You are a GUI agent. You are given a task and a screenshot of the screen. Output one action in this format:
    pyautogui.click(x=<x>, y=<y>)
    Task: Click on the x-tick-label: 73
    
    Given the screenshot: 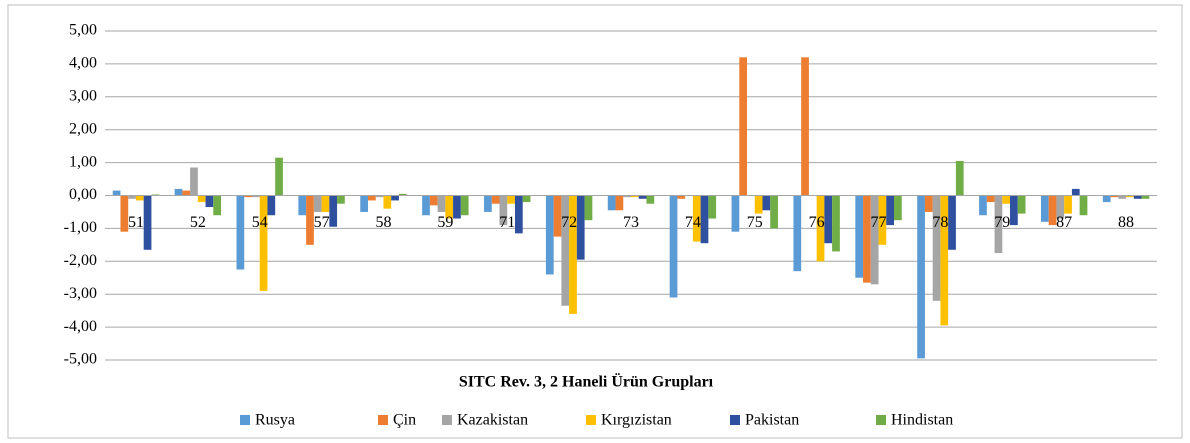 What is the action you would take?
    pyautogui.click(x=631, y=222)
    